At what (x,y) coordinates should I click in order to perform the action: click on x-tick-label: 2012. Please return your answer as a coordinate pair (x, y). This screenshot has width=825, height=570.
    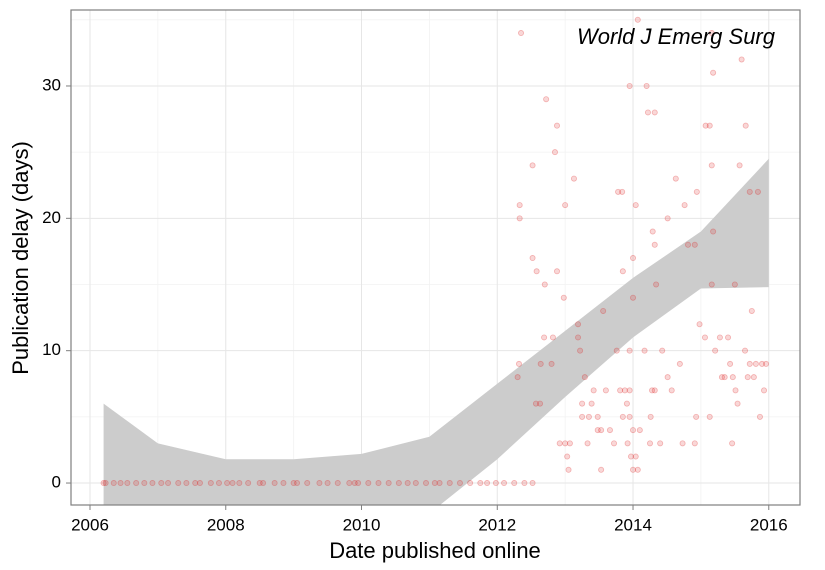
    Looking at the image, I should click on (497, 524).